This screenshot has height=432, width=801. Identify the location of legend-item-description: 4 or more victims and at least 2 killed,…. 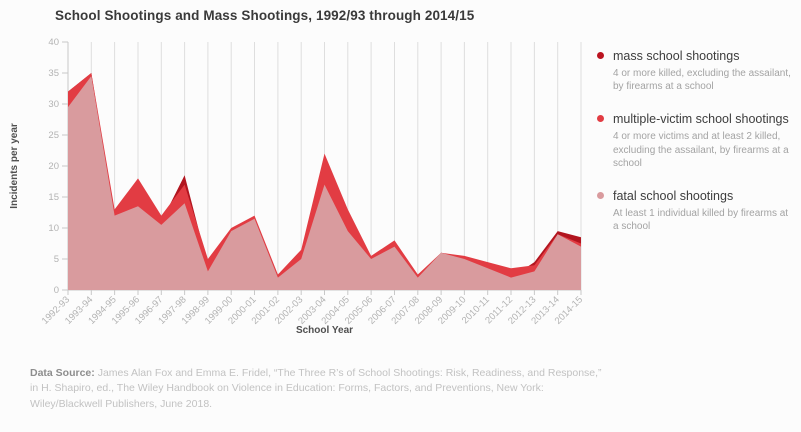
(701, 150).